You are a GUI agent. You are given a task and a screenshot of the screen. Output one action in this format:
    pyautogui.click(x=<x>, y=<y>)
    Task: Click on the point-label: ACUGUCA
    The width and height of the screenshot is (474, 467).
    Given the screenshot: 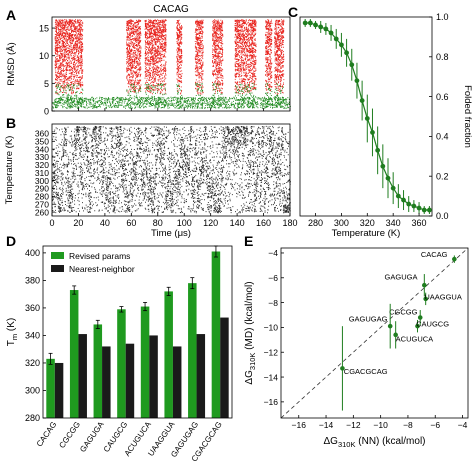 What is the action you would take?
    pyautogui.click(x=415, y=339)
    